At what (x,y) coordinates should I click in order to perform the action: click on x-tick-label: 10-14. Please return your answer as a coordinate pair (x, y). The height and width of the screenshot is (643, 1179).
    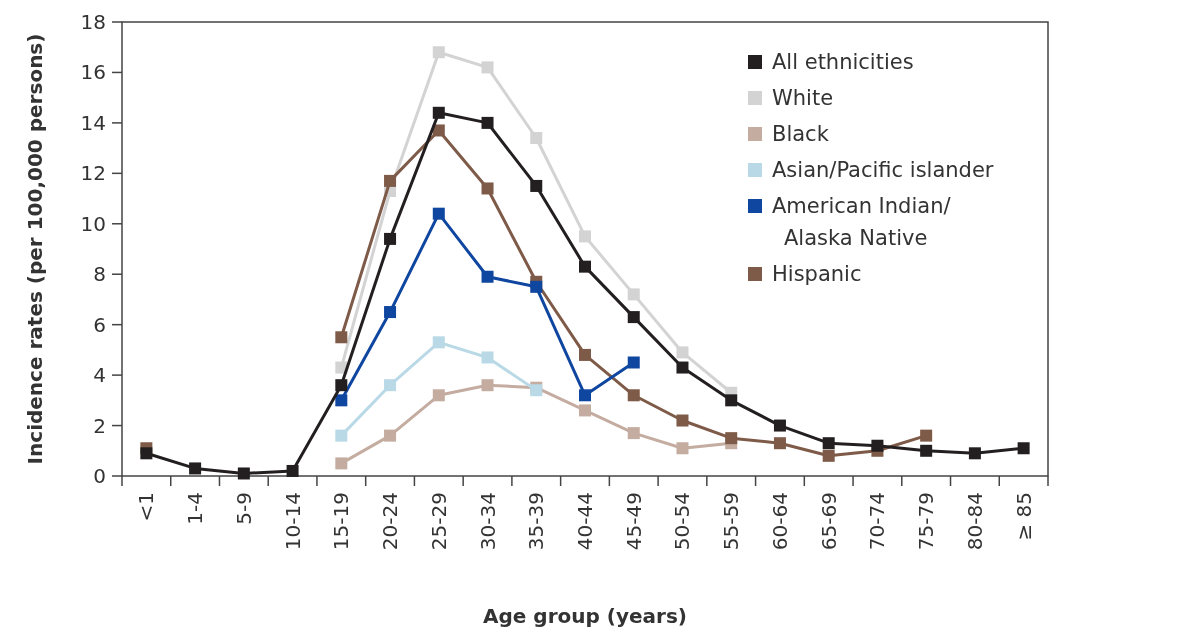
    Looking at the image, I should click on (292, 521).